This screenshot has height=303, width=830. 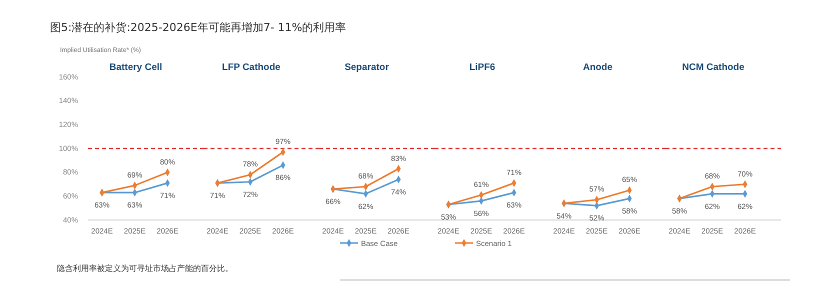 What do you see at coordinates (198, 27) in the screenshot?
I see `chart-title: 图5:潜在的补货:2025-2026E年可能再增加7- 11%的利用率` at bounding box center [198, 27].